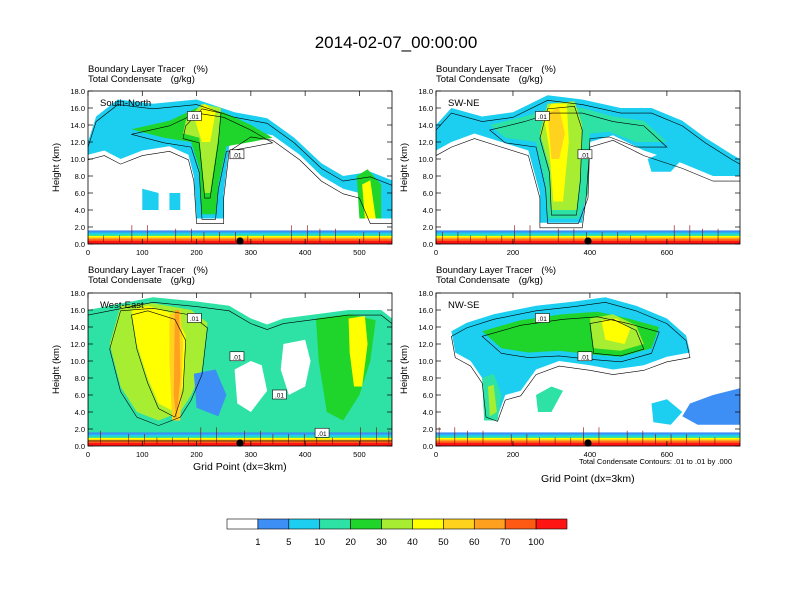  I want to click on panel4-x-axis-label: Grid Point (dx=3km), so click(588, 479).